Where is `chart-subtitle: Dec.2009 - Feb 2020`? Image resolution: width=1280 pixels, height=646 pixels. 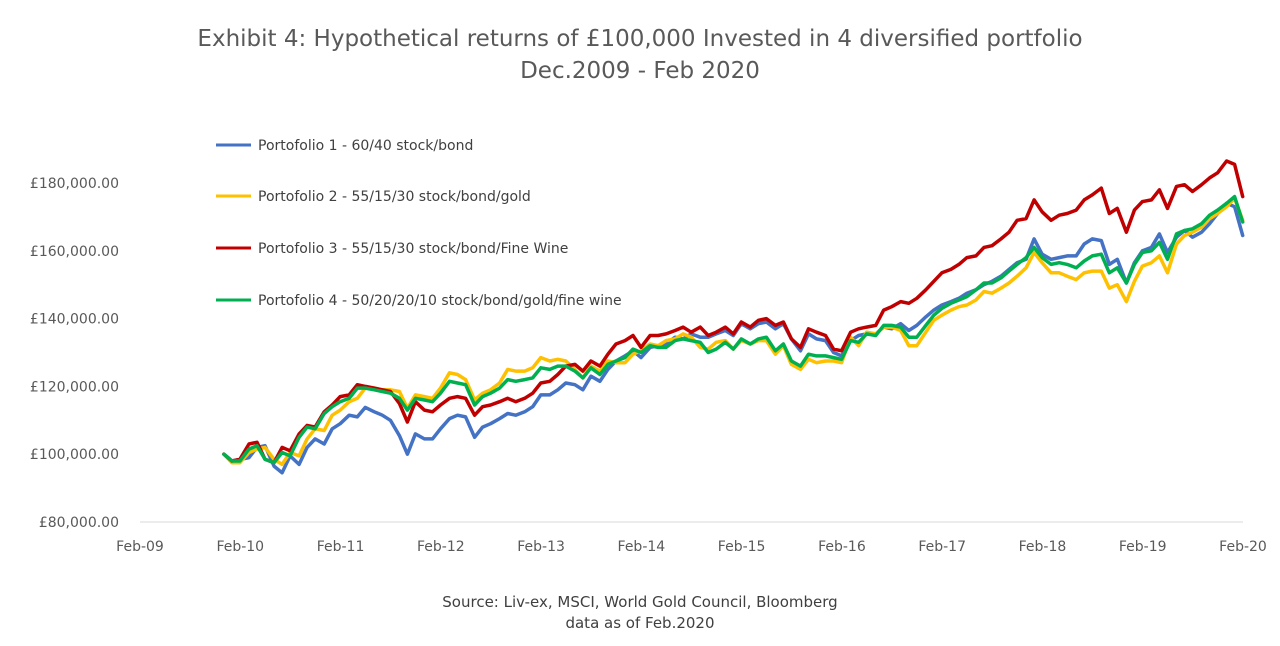 chart-subtitle: Dec.2009 - Feb 2020 is located at coordinates (640, 71).